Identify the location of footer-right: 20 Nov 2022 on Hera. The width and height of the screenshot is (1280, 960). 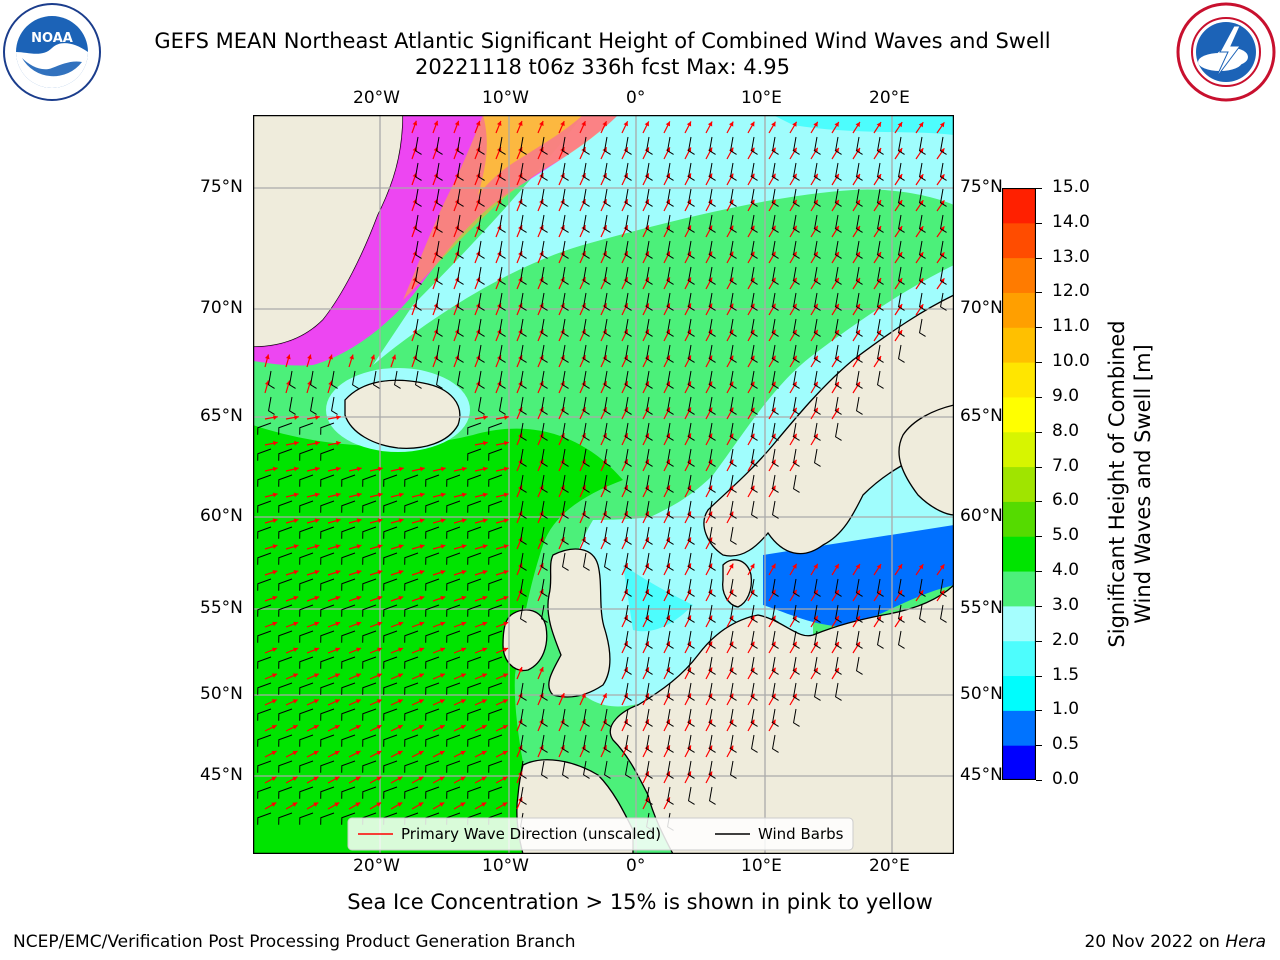
(1175, 942).